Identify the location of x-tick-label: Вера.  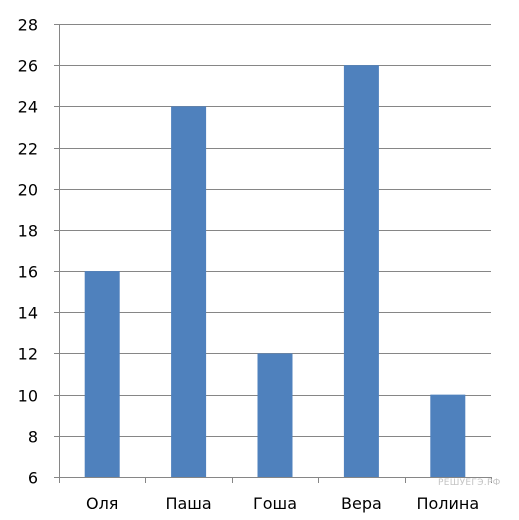
(361, 503).